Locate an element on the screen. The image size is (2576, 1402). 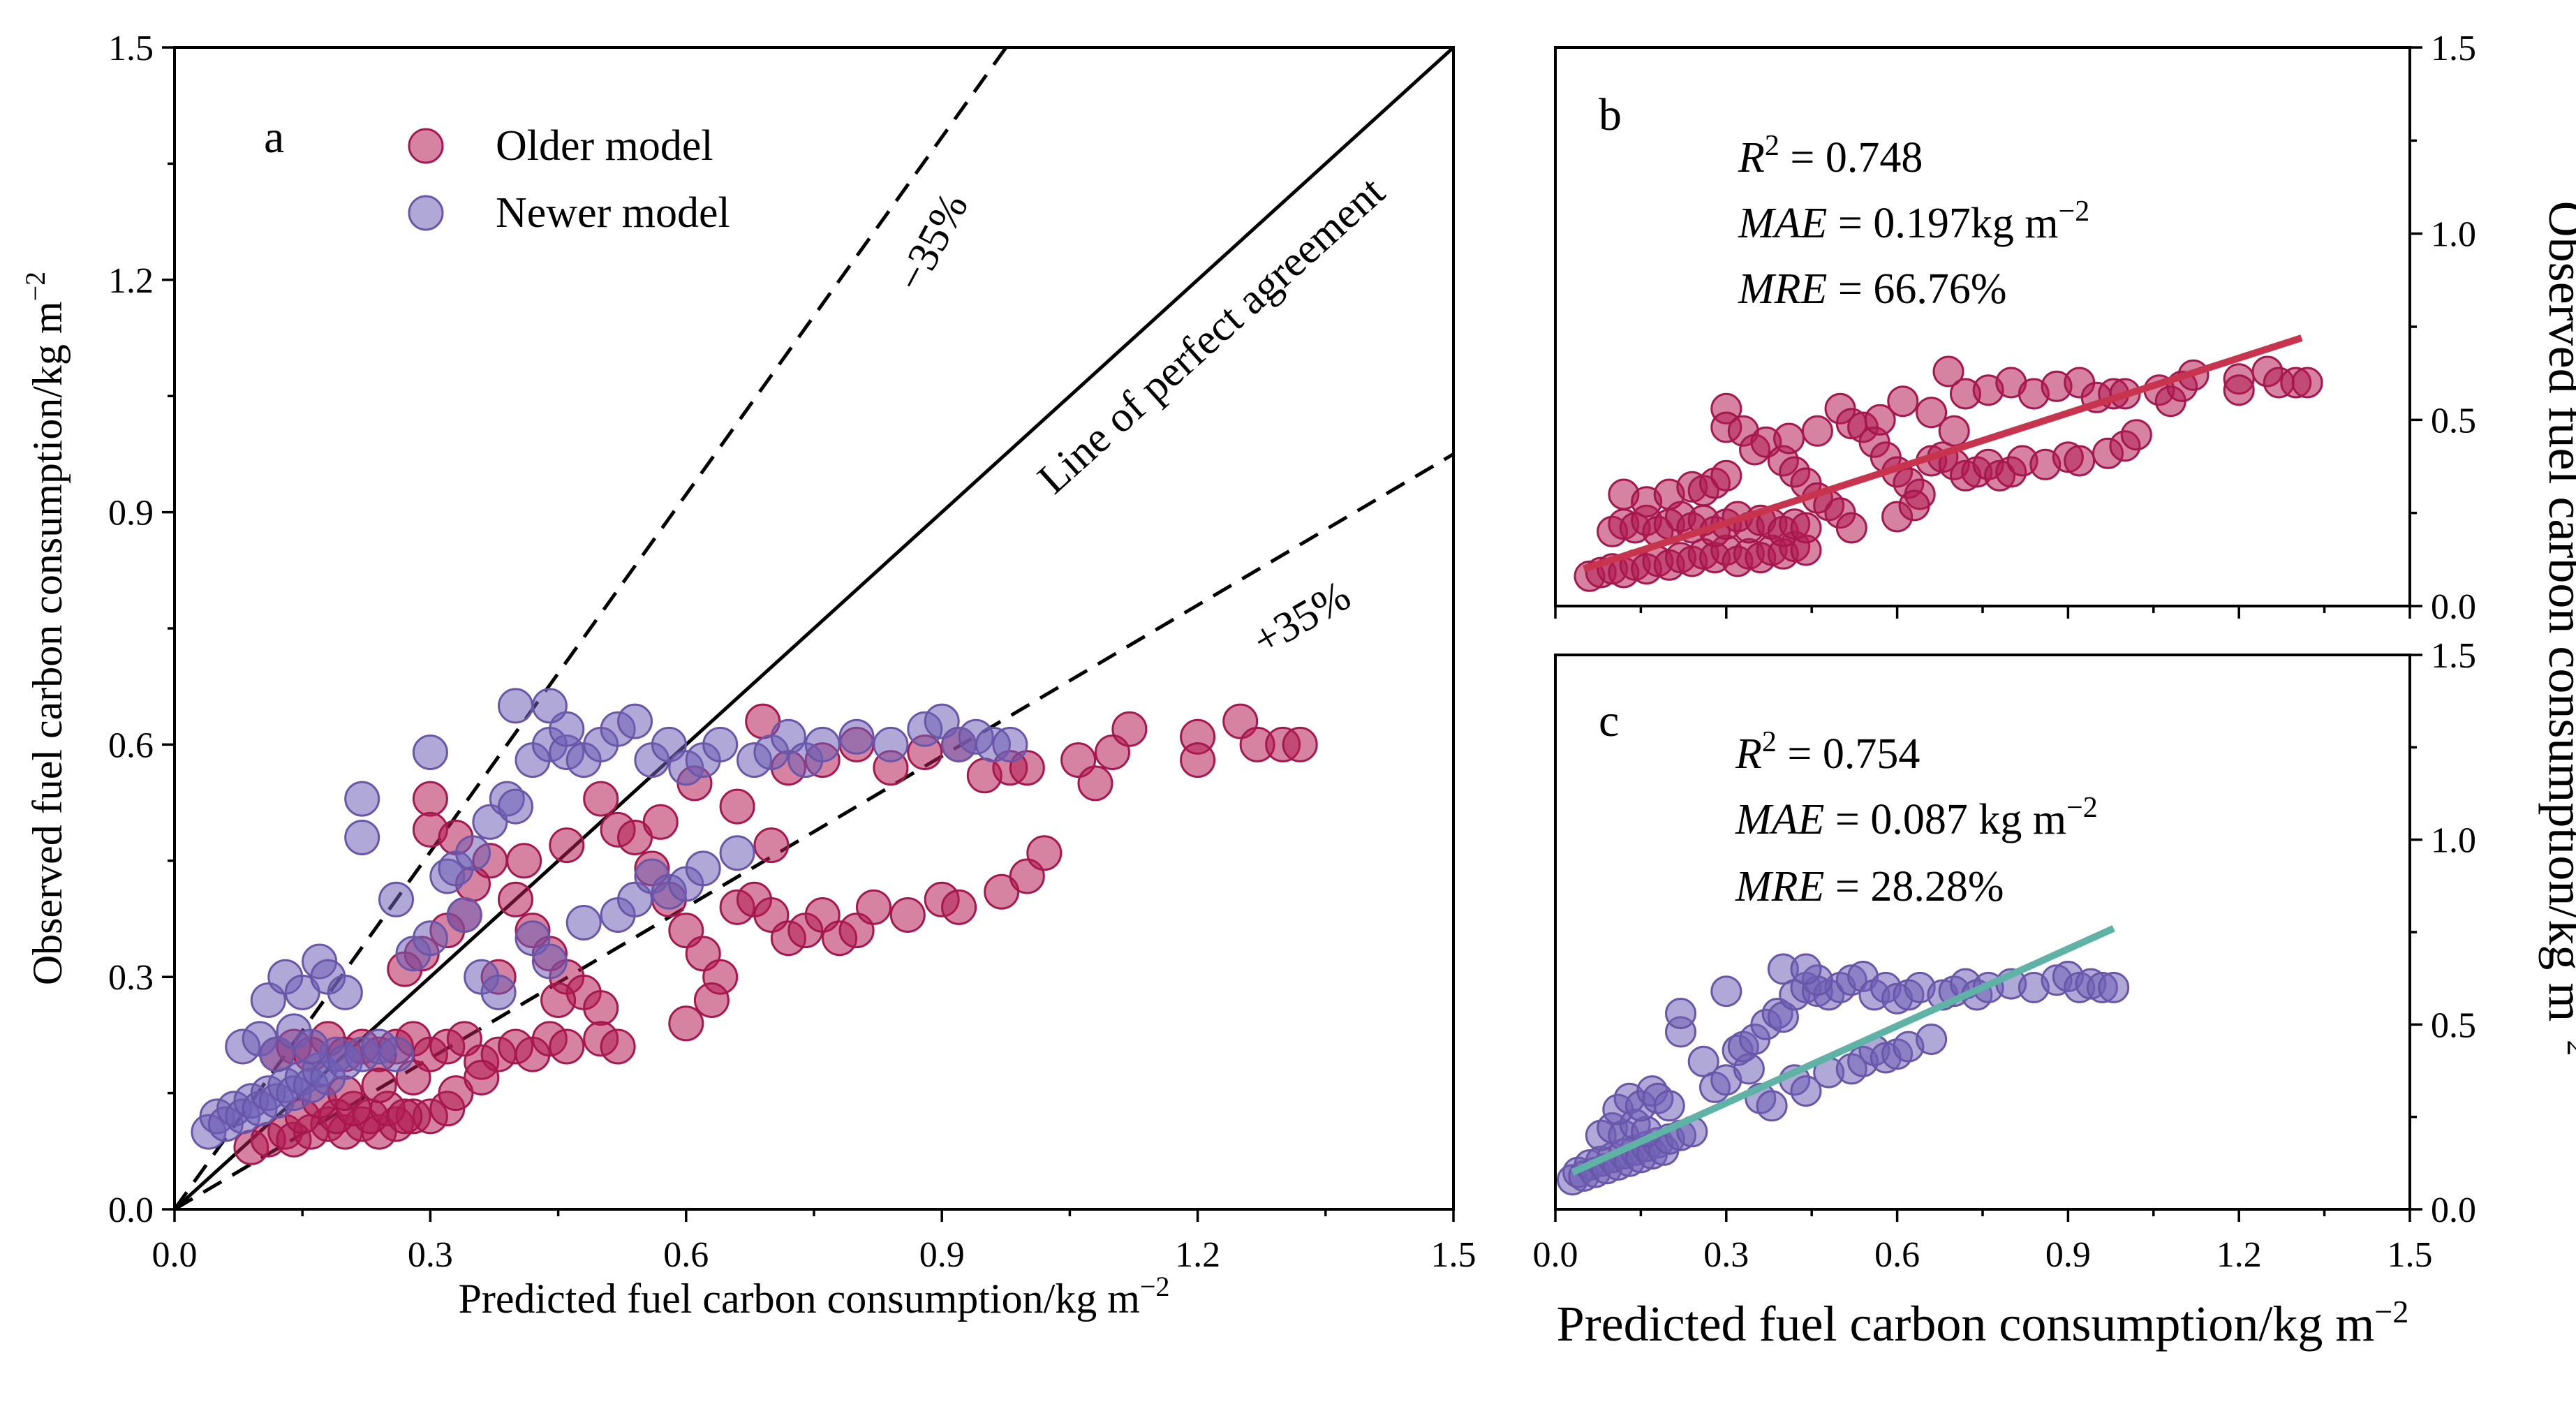
panel-c-x-tick-label: 1.2 is located at coordinates (2239, 1255).